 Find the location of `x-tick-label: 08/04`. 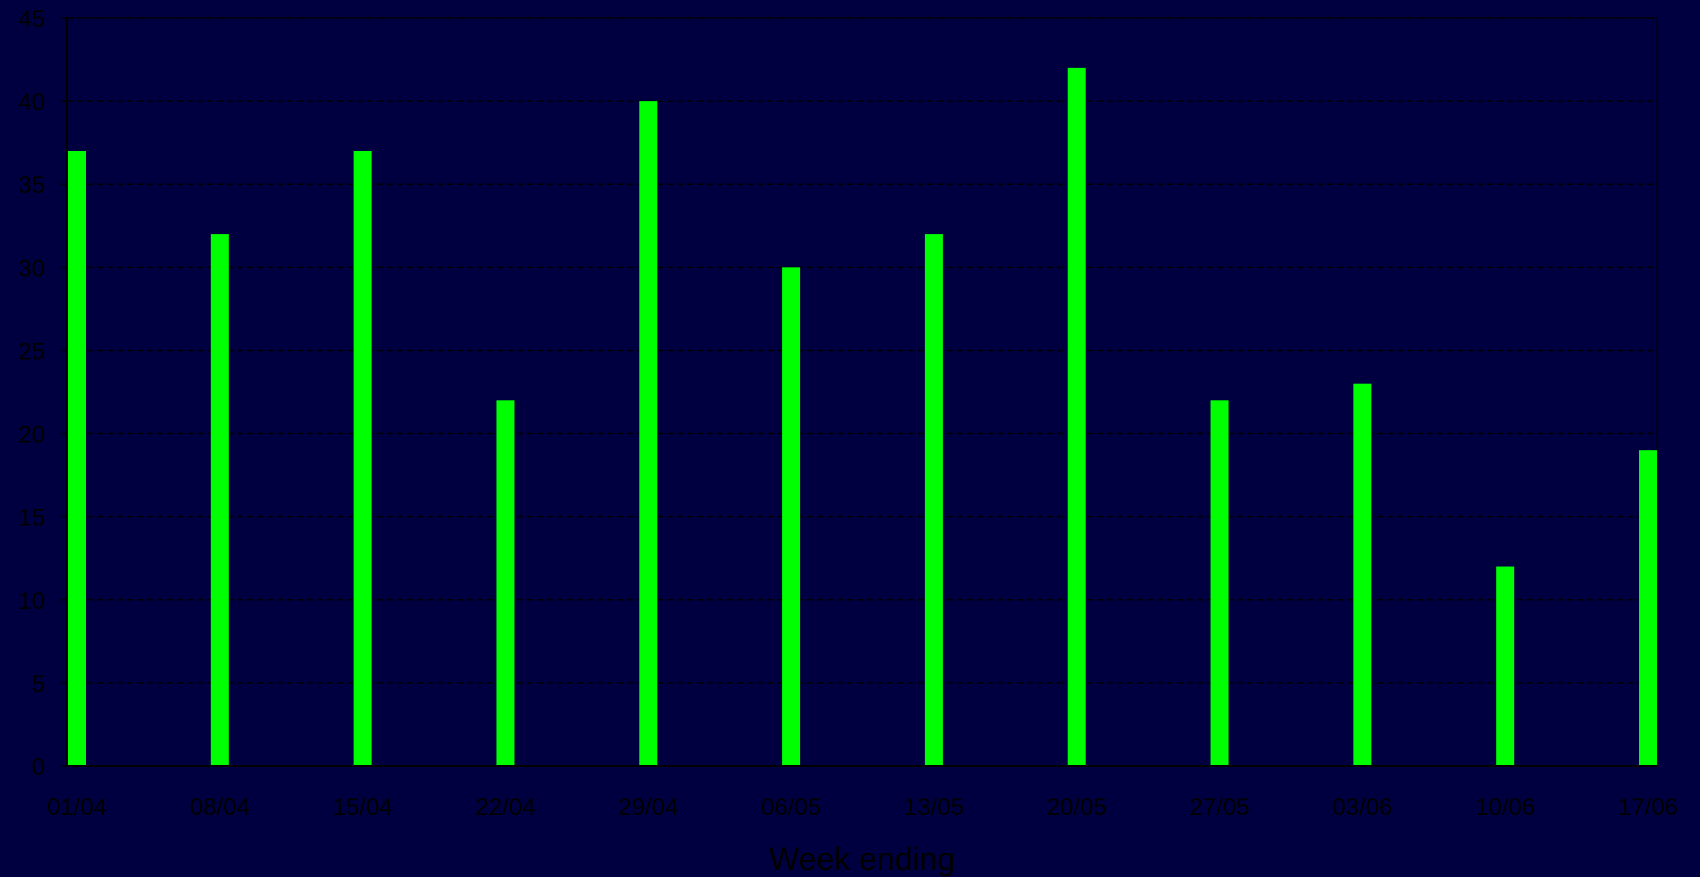

x-tick-label: 08/04 is located at coordinates (220, 807).